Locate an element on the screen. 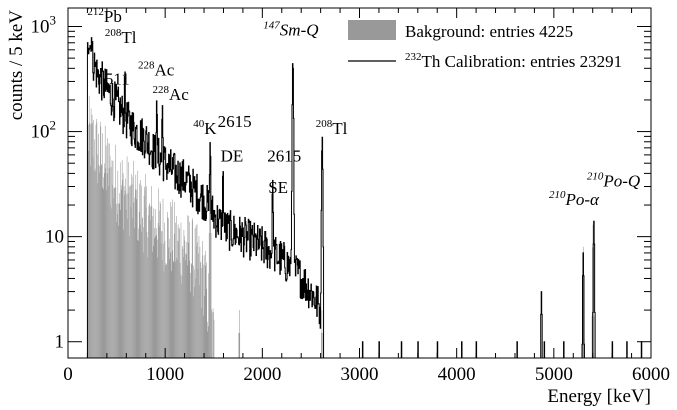 This screenshot has width=677, height=410. x-tick-label: 2000 is located at coordinates (262, 374).